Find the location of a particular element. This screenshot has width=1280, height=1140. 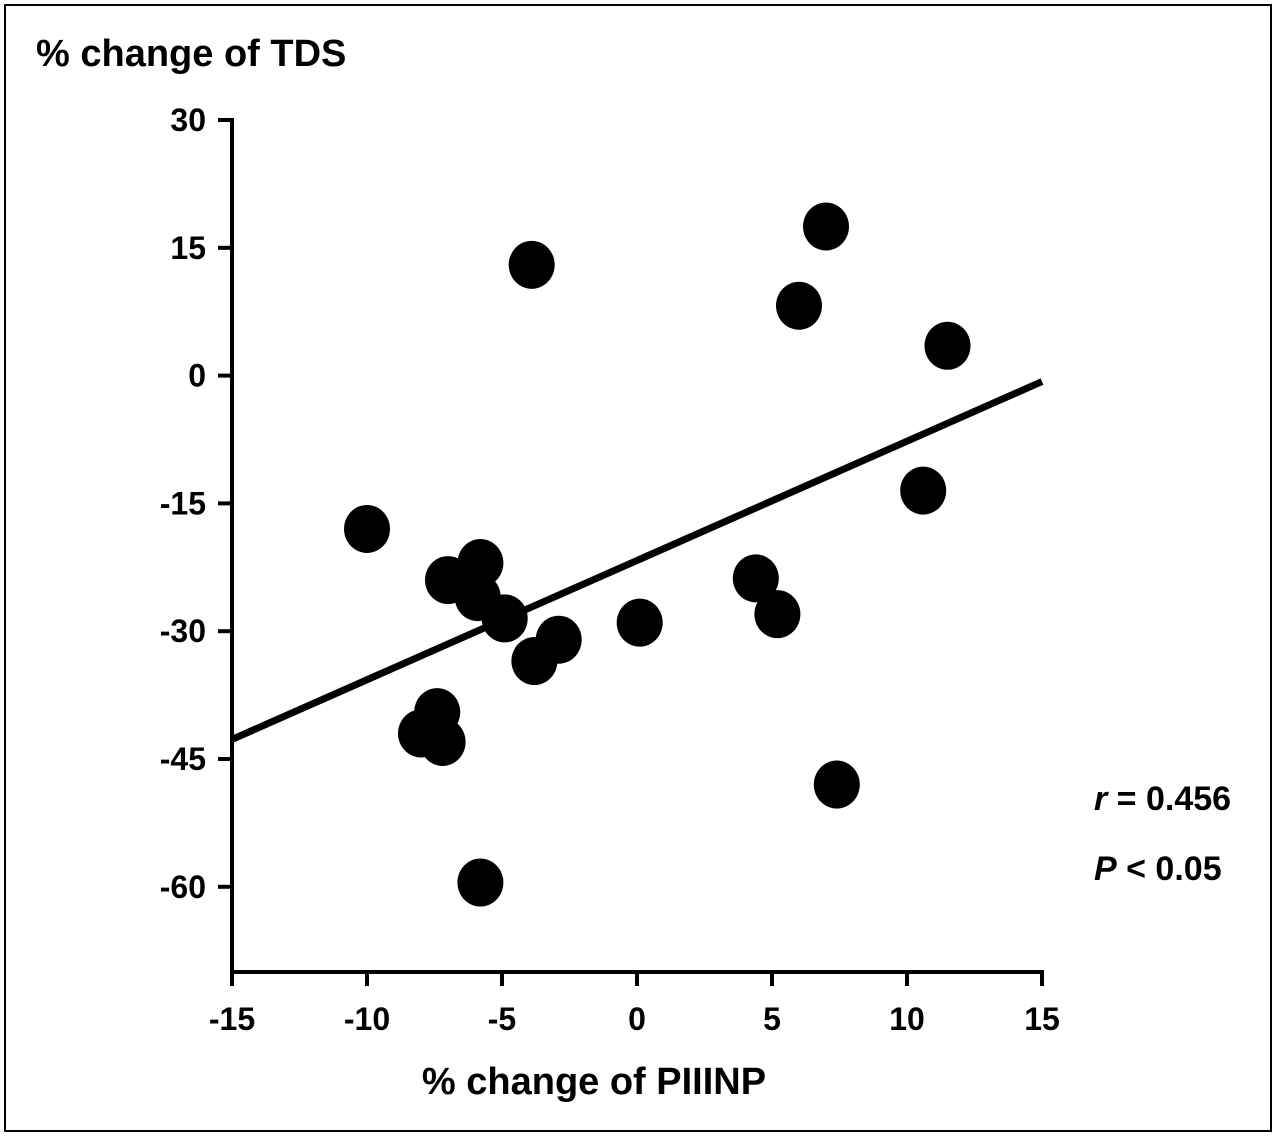

y-tick-label: -30 is located at coordinates (183, 631).